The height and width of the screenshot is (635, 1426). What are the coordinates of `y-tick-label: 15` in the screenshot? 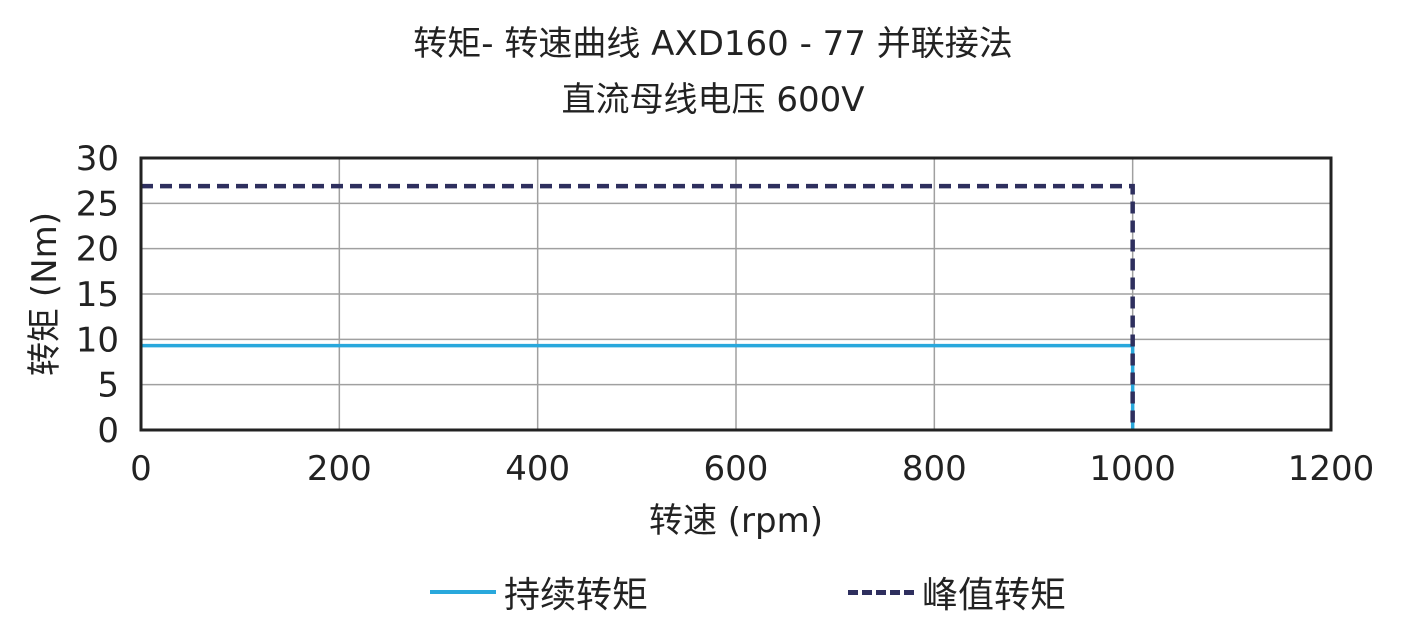 It's located at (97, 295).